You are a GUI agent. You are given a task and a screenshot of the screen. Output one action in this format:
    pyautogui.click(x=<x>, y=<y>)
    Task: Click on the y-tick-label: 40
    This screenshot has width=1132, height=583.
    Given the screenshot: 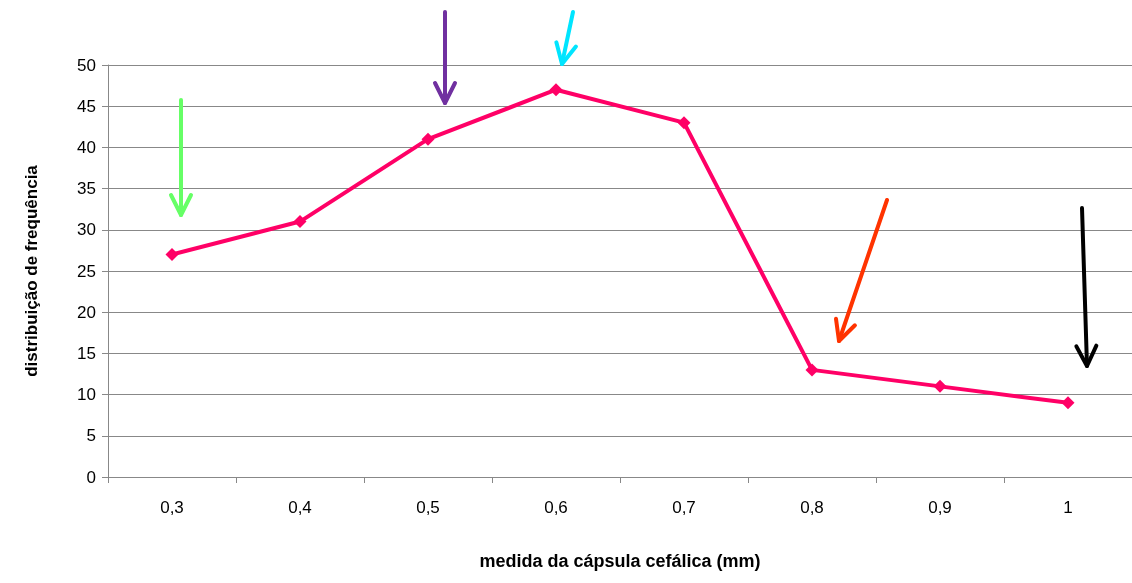 What is the action you would take?
    pyautogui.click(x=86, y=147)
    